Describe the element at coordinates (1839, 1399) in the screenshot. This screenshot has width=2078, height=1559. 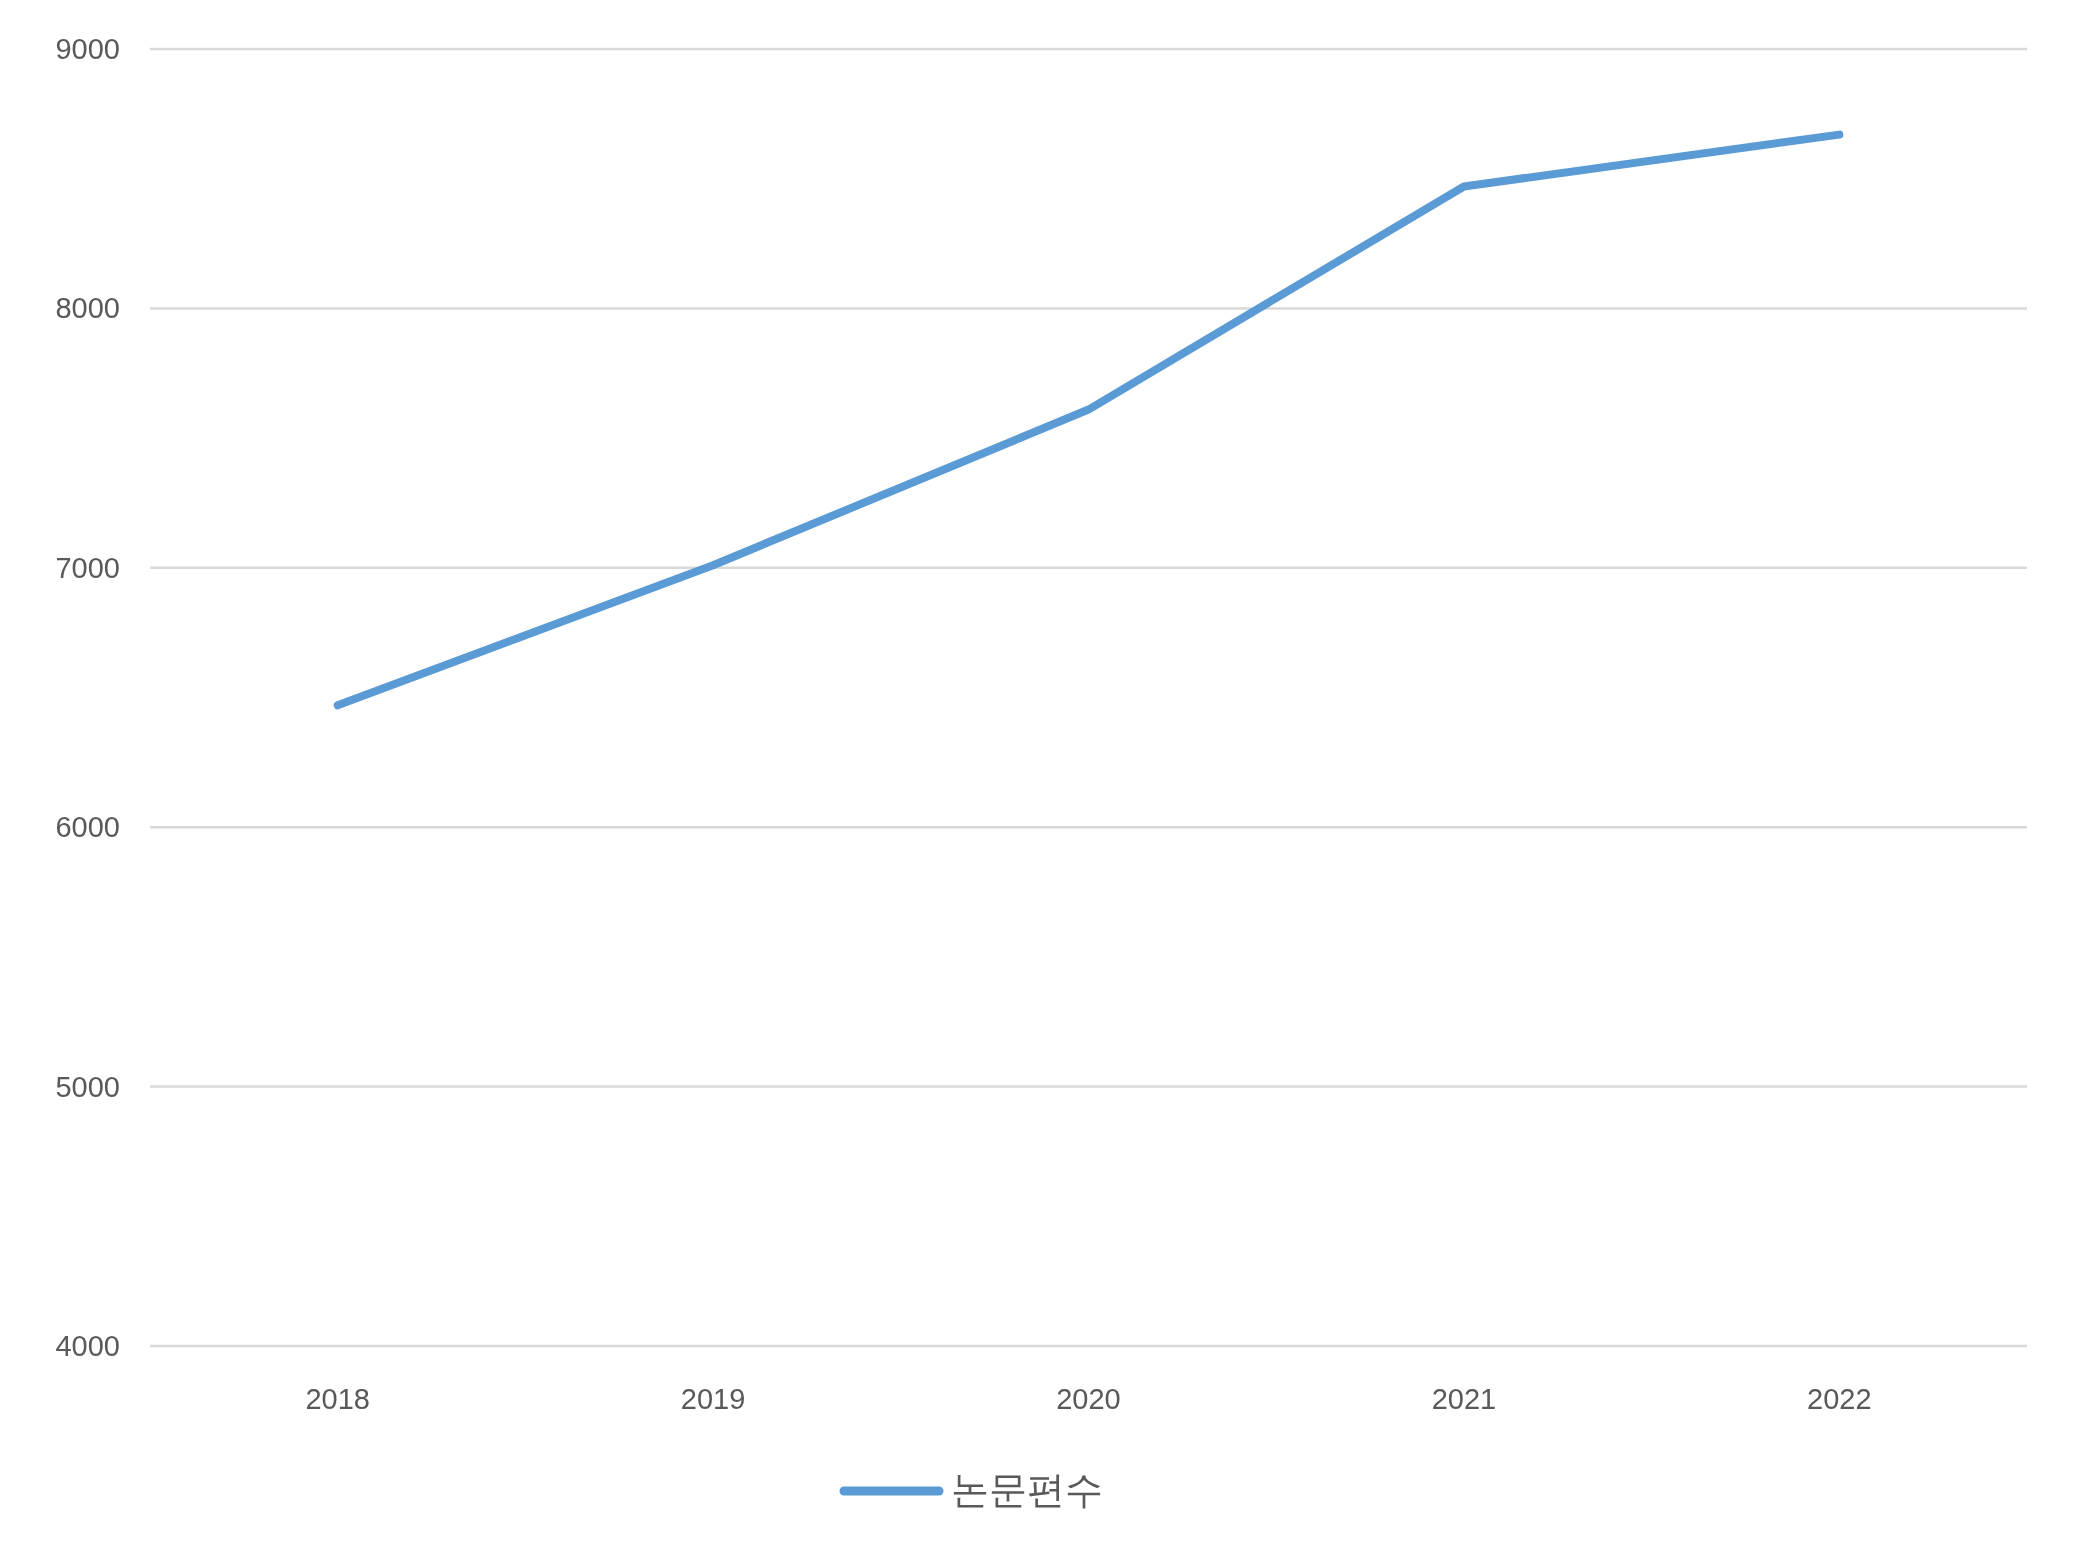
I see `x-tick-label: 2022` at that location.